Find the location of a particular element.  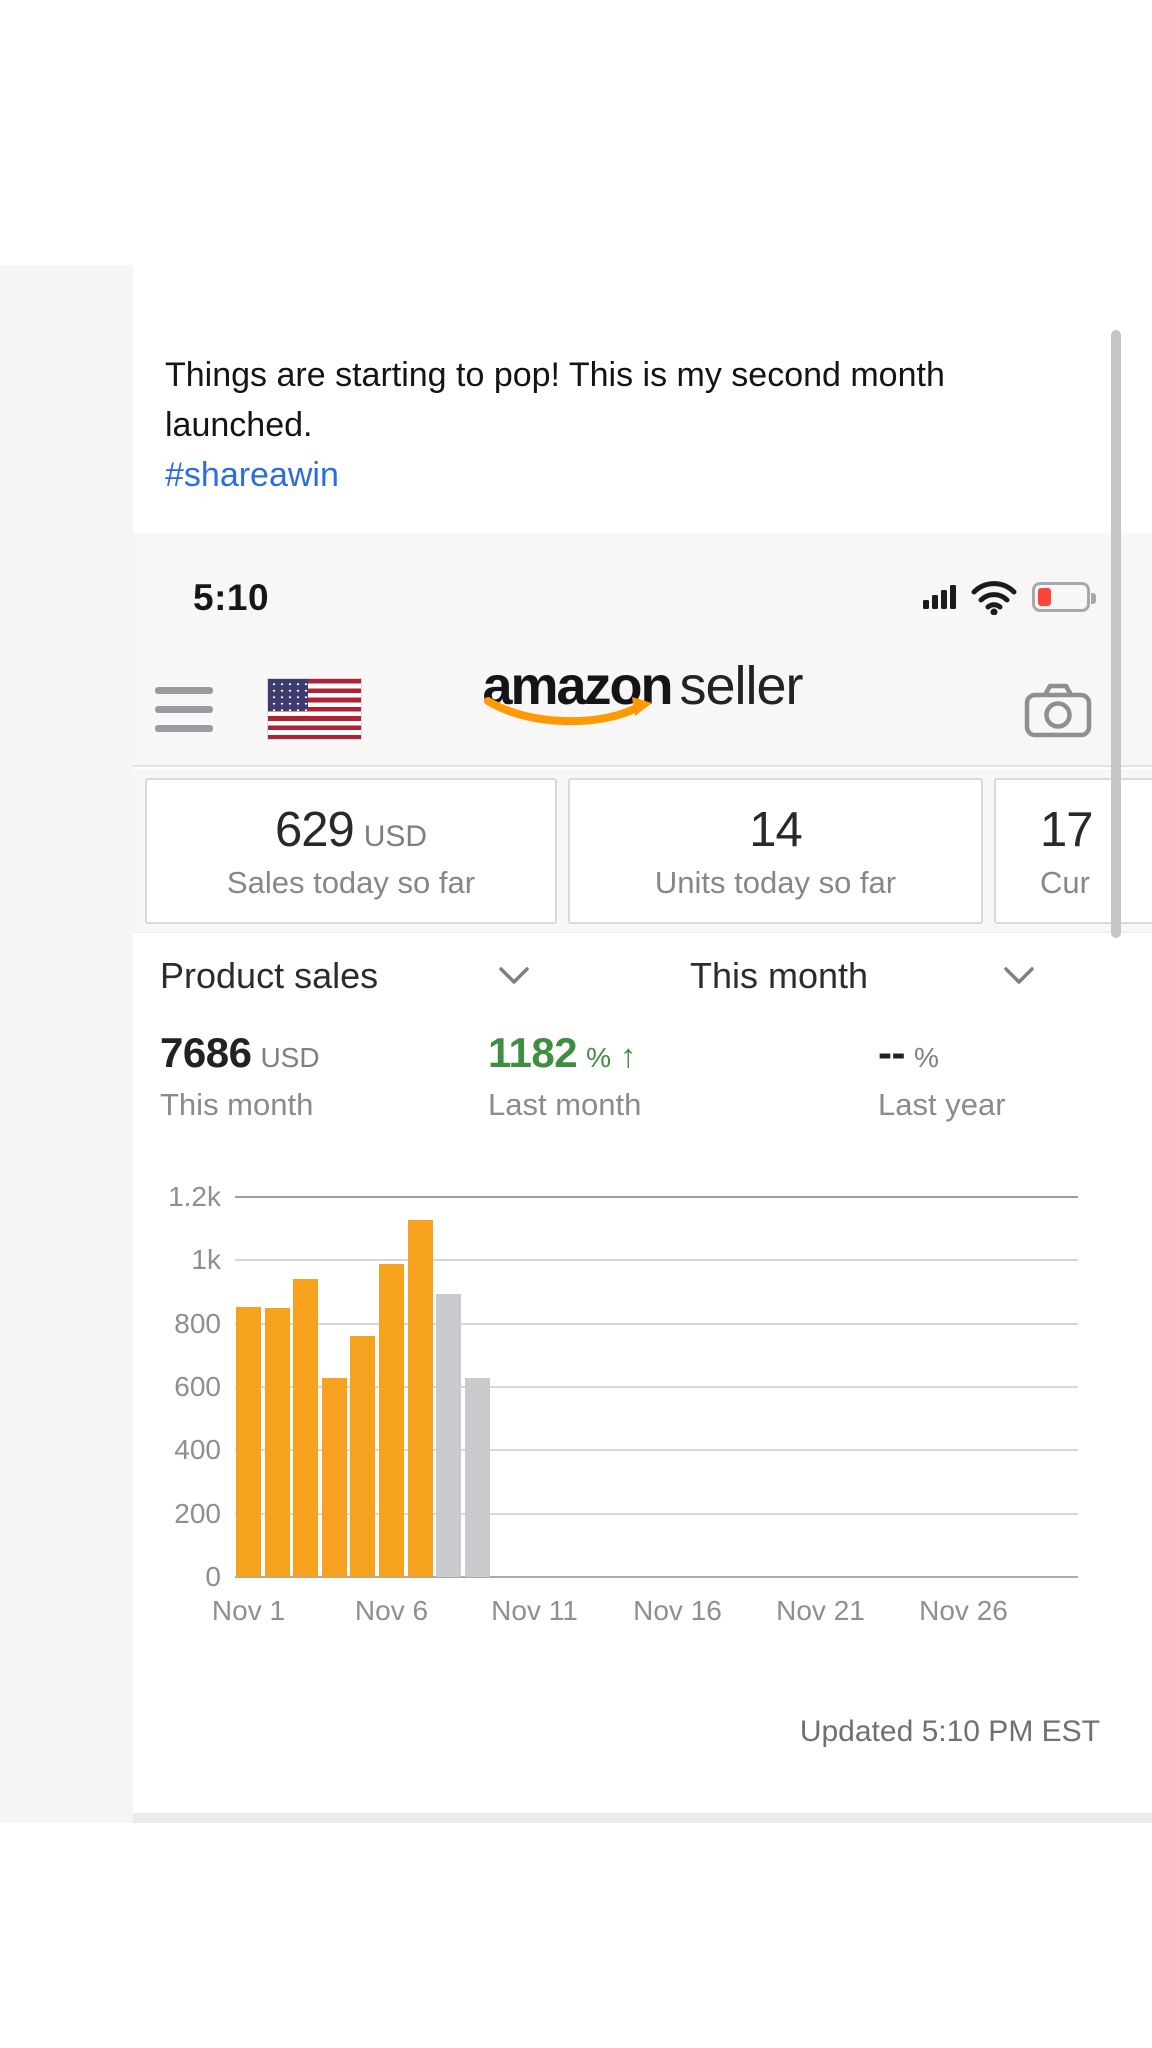

x-tick-label: Nov 26 is located at coordinates (963, 1610).